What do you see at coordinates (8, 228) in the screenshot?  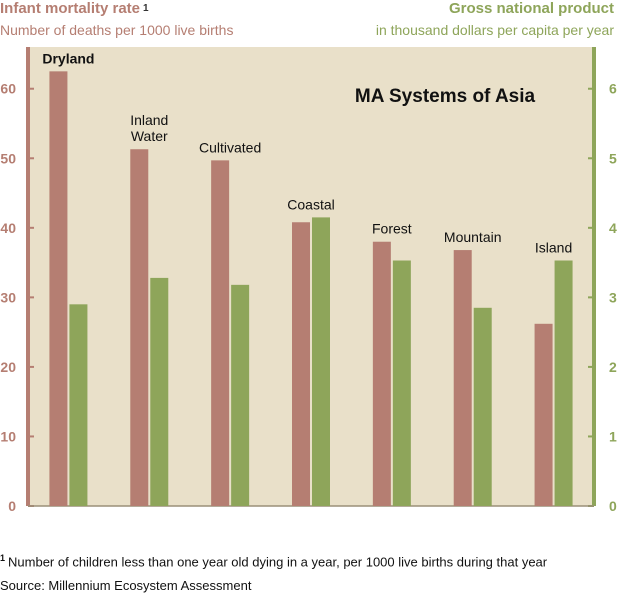 I see `left-tick-label: 40` at bounding box center [8, 228].